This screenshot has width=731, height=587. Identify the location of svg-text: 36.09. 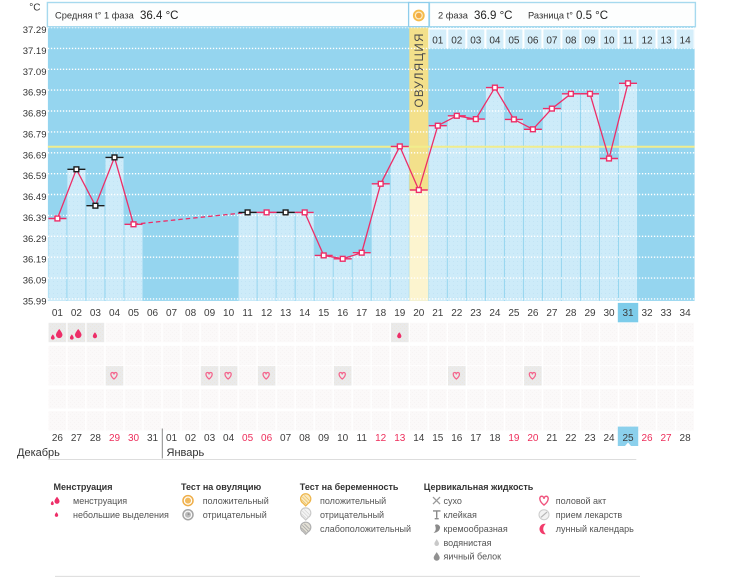
(35, 281).